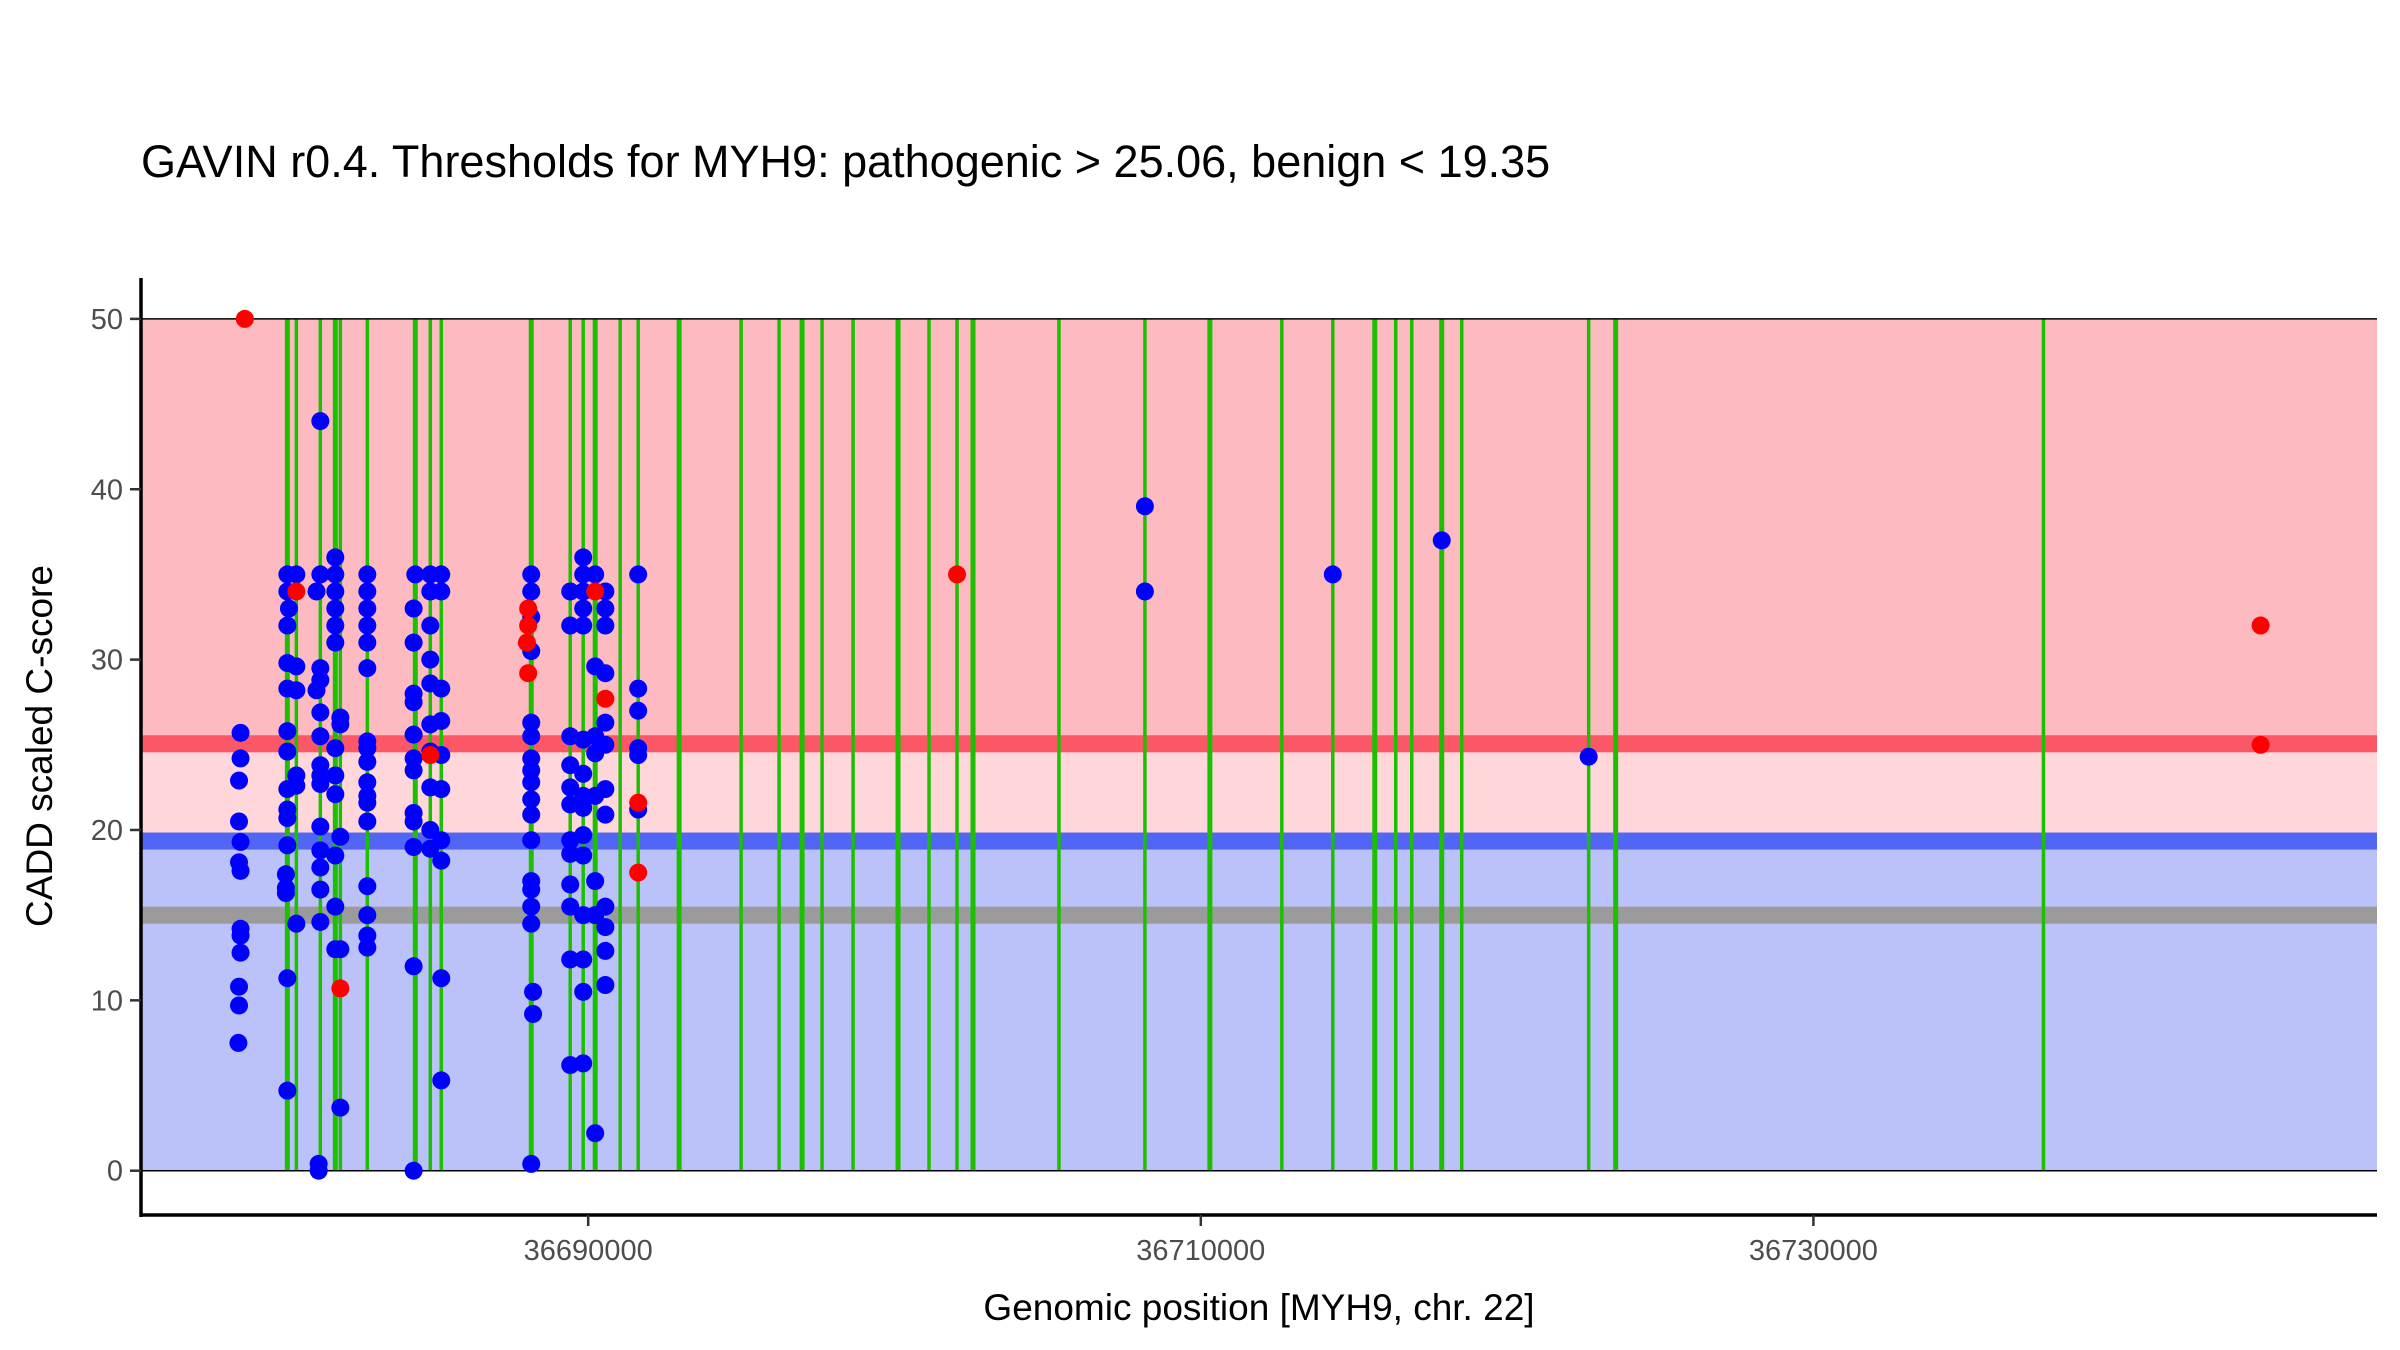  I want to click on x-tick-label: 36710000, so click(1200, 1251).